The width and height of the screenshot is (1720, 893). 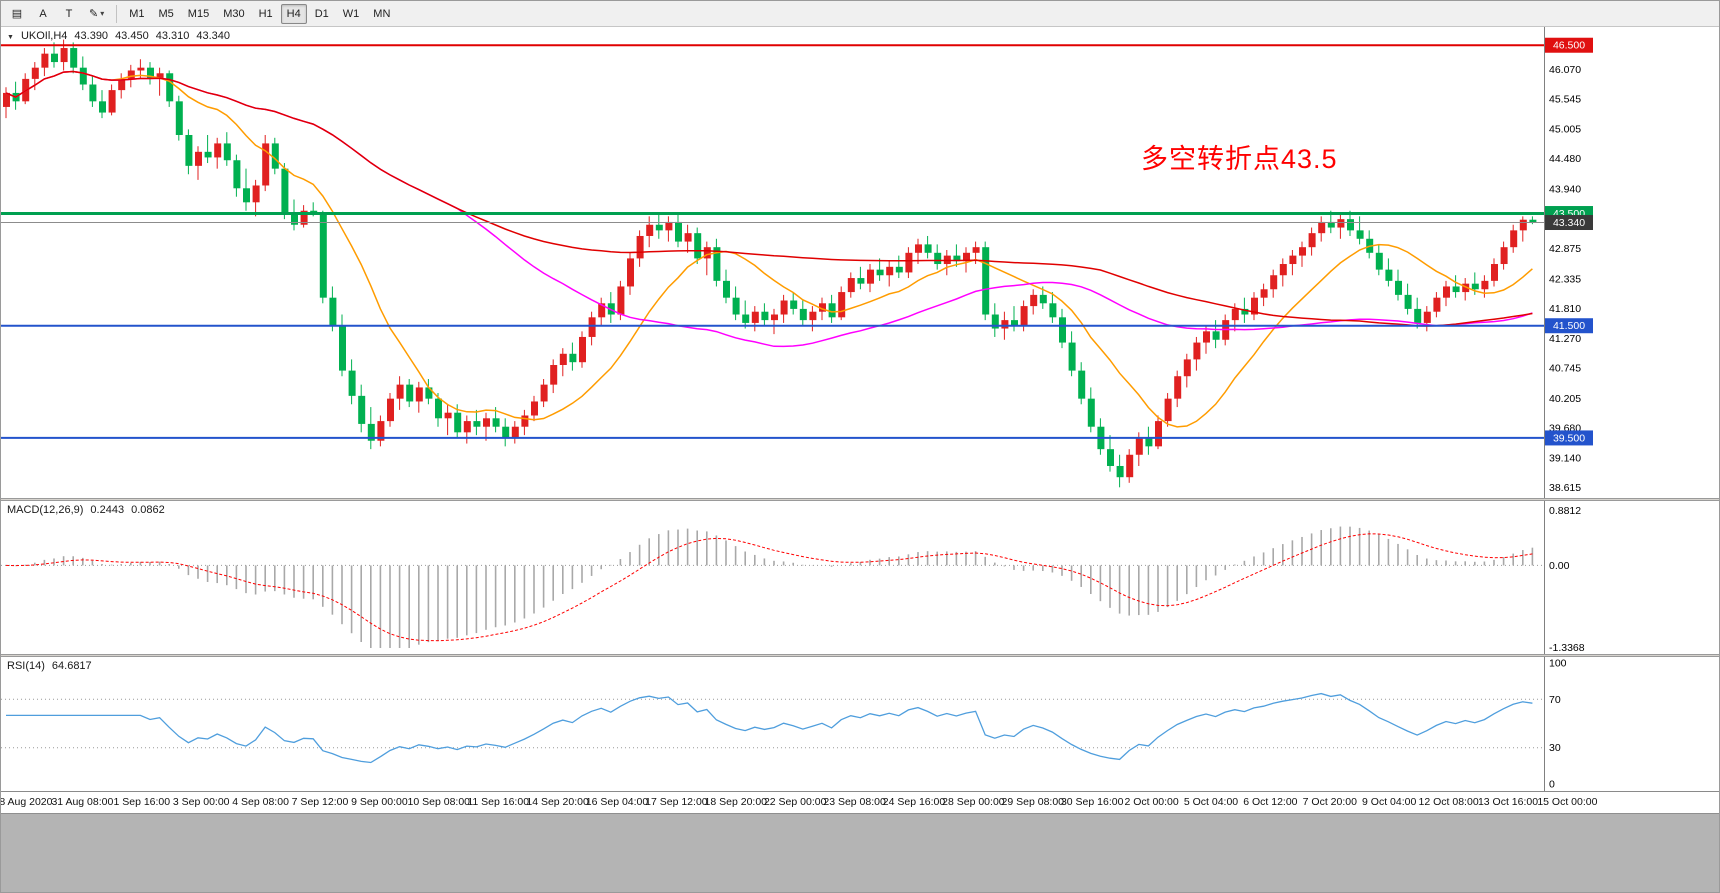 What do you see at coordinates (1569, 326) in the screenshot?
I see `svg-text: 41.500` at bounding box center [1569, 326].